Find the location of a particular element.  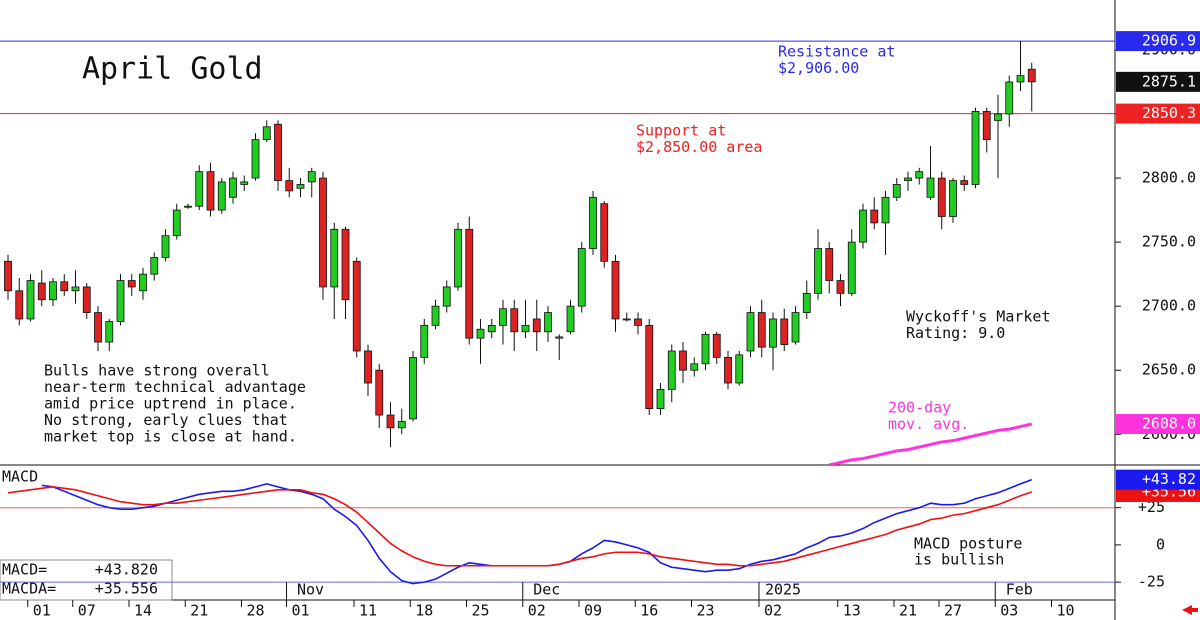

annotation: $2,906.00 is located at coordinates (818, 68).